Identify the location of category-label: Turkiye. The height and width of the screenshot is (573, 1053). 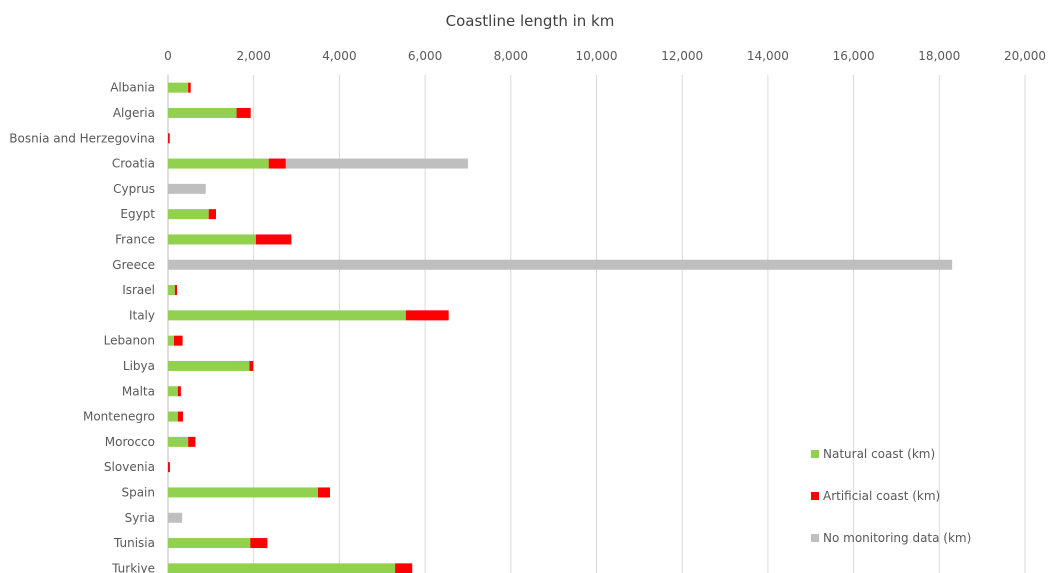
(133, 567).